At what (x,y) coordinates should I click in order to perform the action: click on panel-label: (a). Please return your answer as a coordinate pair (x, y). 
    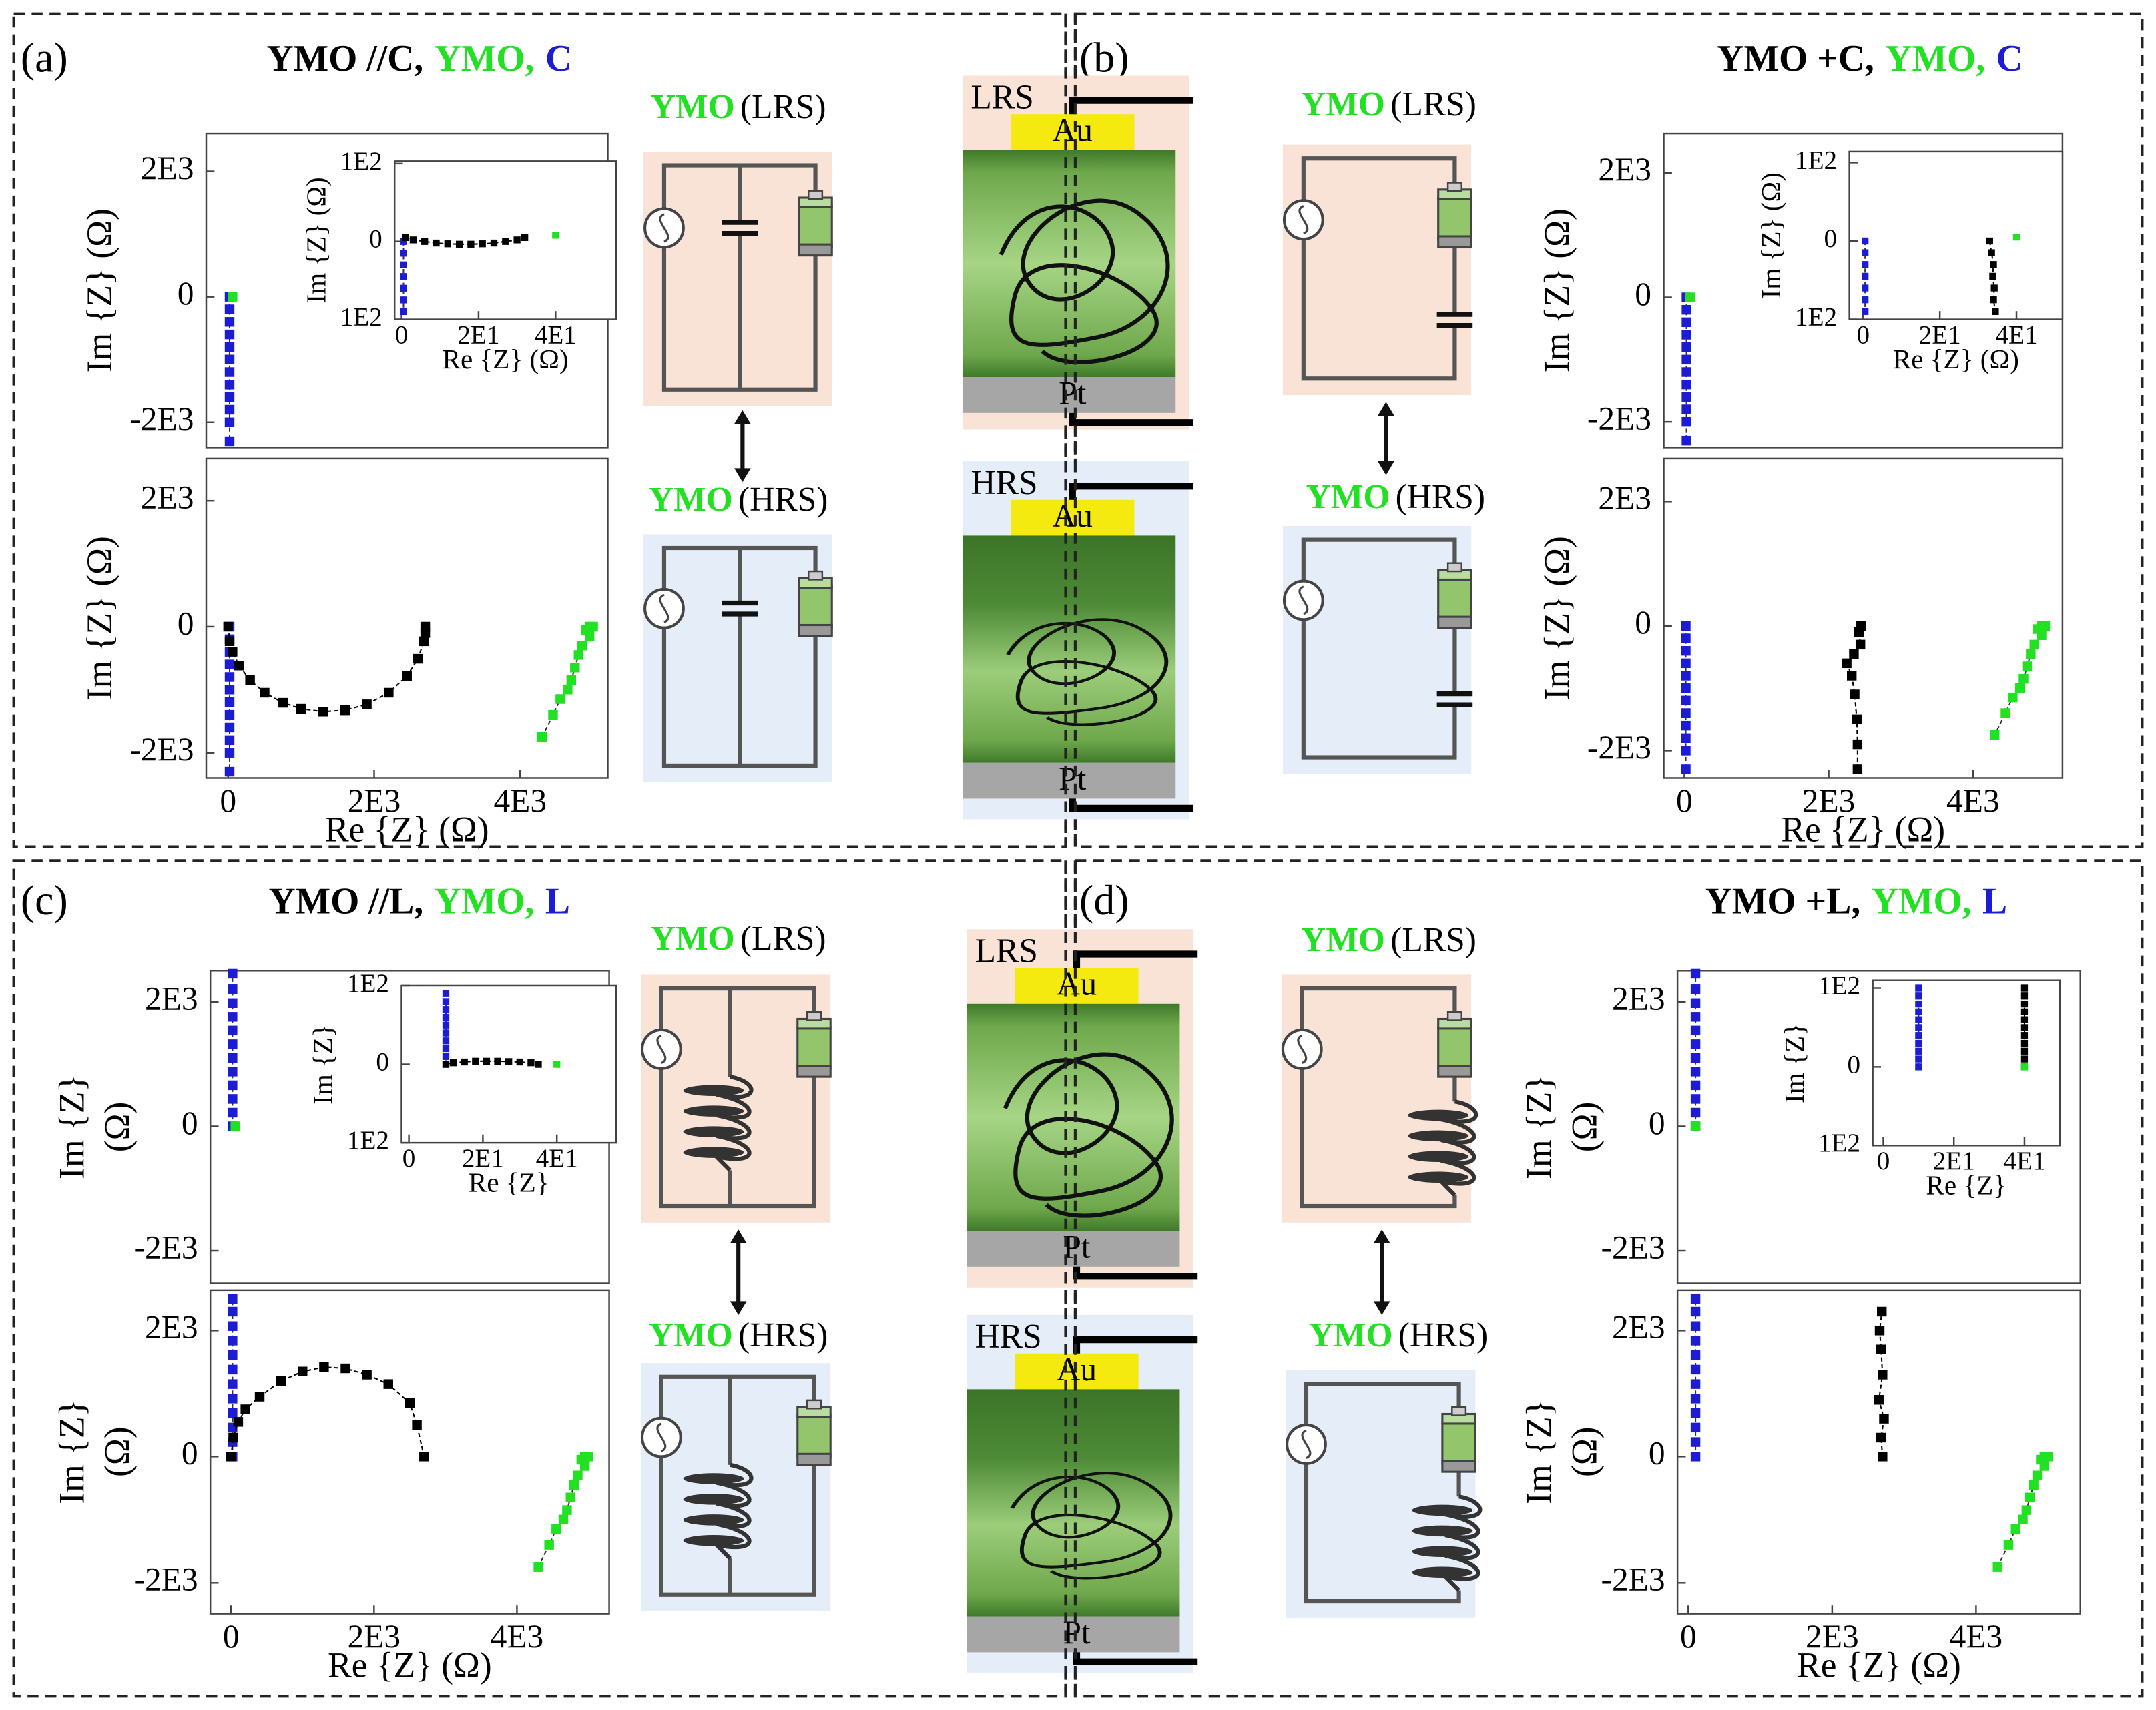
    Looking at the image, I should click on (44, 57).